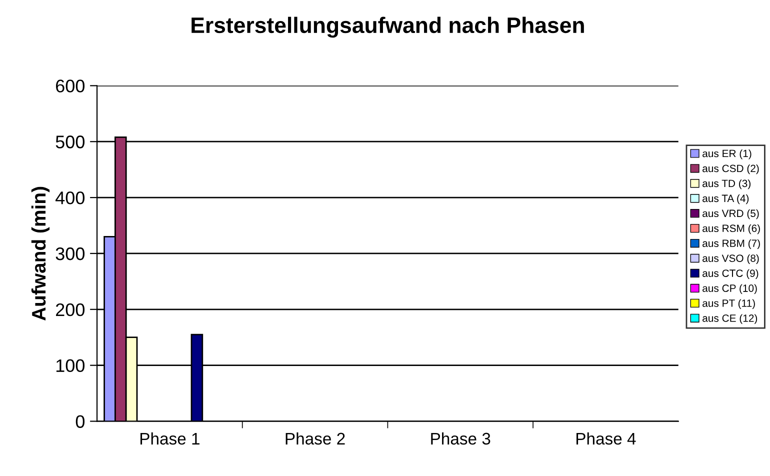 Image resolution: width=770 pixels, height=476 pixels. What do you see at coordinates (606, 438) in the screenshot?
I see `x-tick-label: Phase 4` at bounding box center [606, 438].